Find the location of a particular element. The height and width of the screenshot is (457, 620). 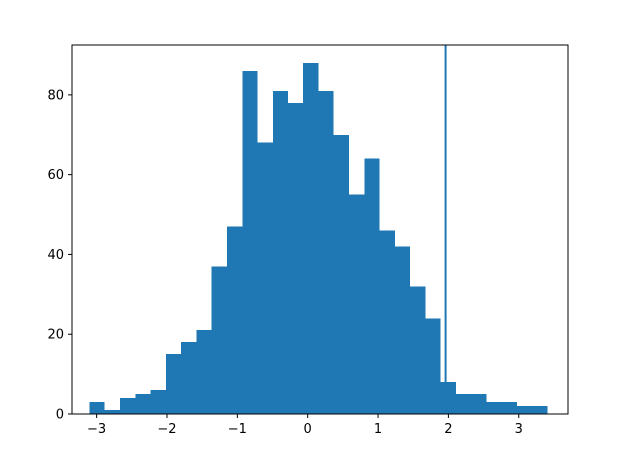

y-tick-label: 20 is located at coordinates (55, 335).